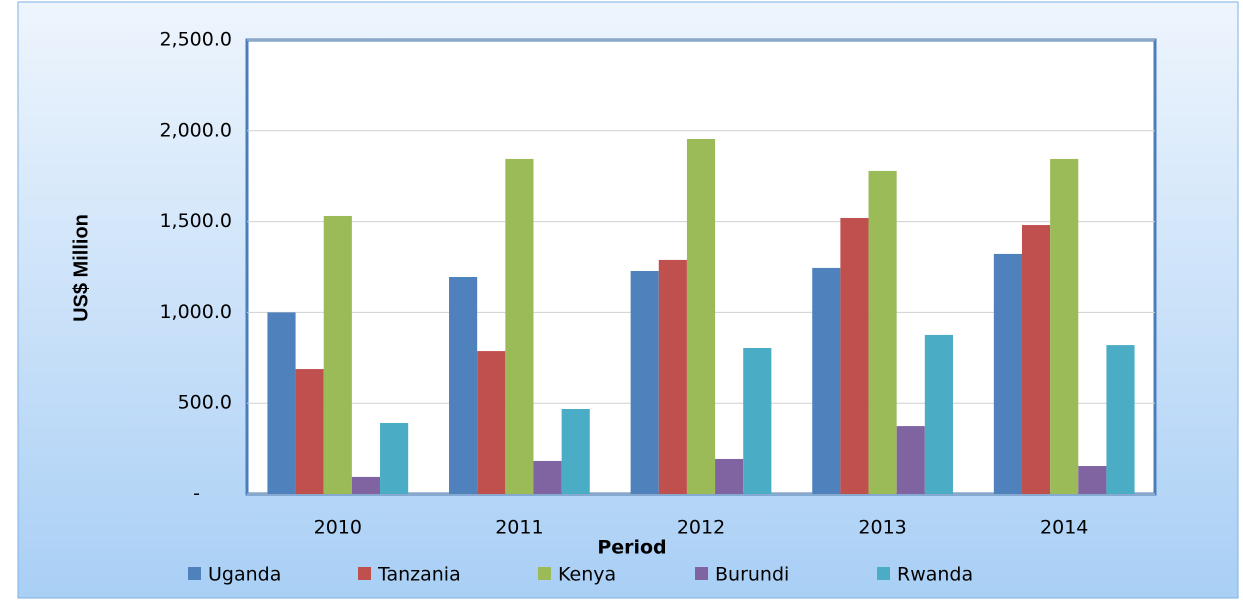 The image size is (1243, 604). Describe the element at coordinates (882, 528) in the screenshot. I see `x-tick-label: 2013` at that location.